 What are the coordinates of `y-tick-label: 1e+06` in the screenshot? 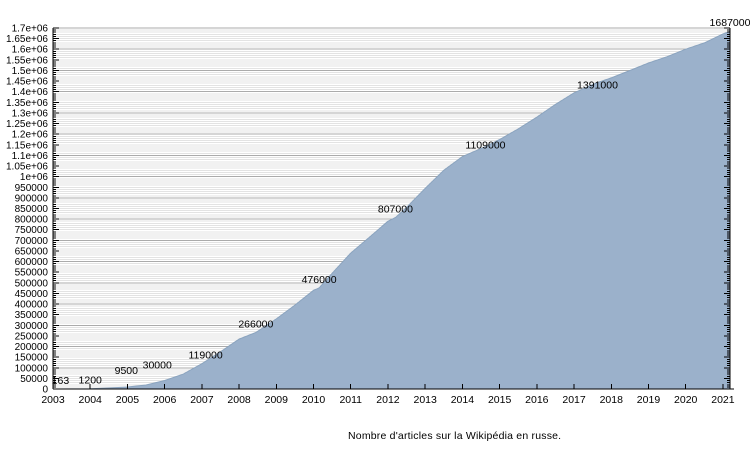 It's located at (34, 177).